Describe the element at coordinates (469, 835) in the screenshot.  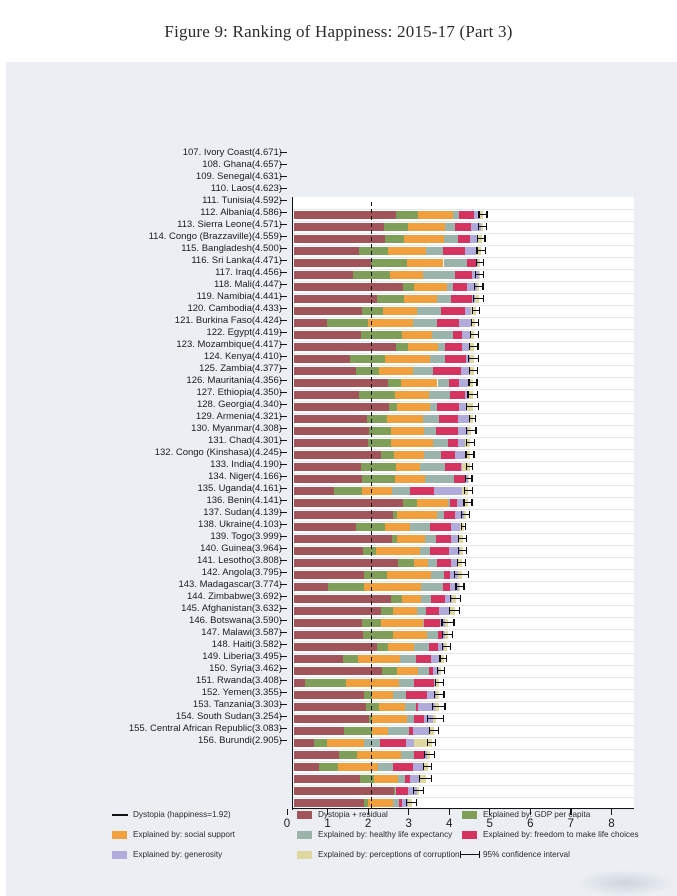
I see `legend-swatch` at that location.